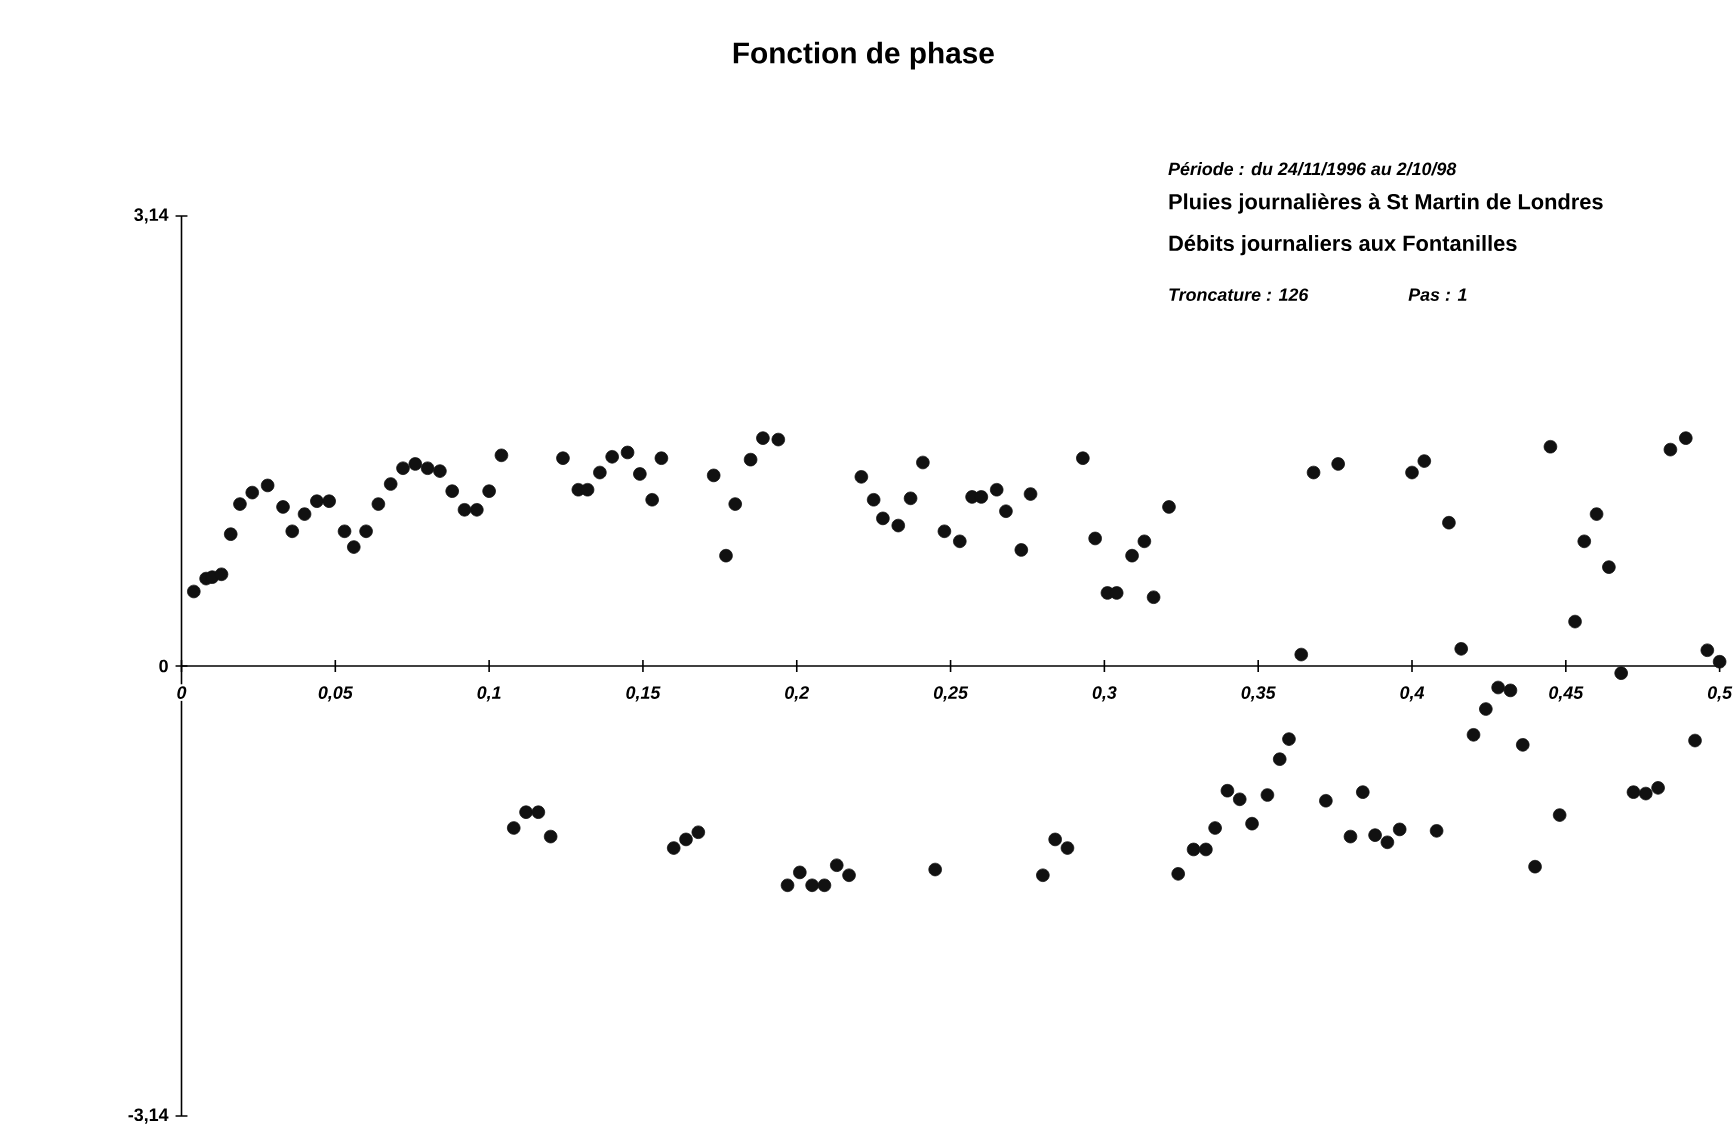 This screenshot has width=1734, height=1133. Describe the element at coordinates (1343, 245) in the screenshot. I see `annotation: Débits journaliers aux Fontanilles` at that location.